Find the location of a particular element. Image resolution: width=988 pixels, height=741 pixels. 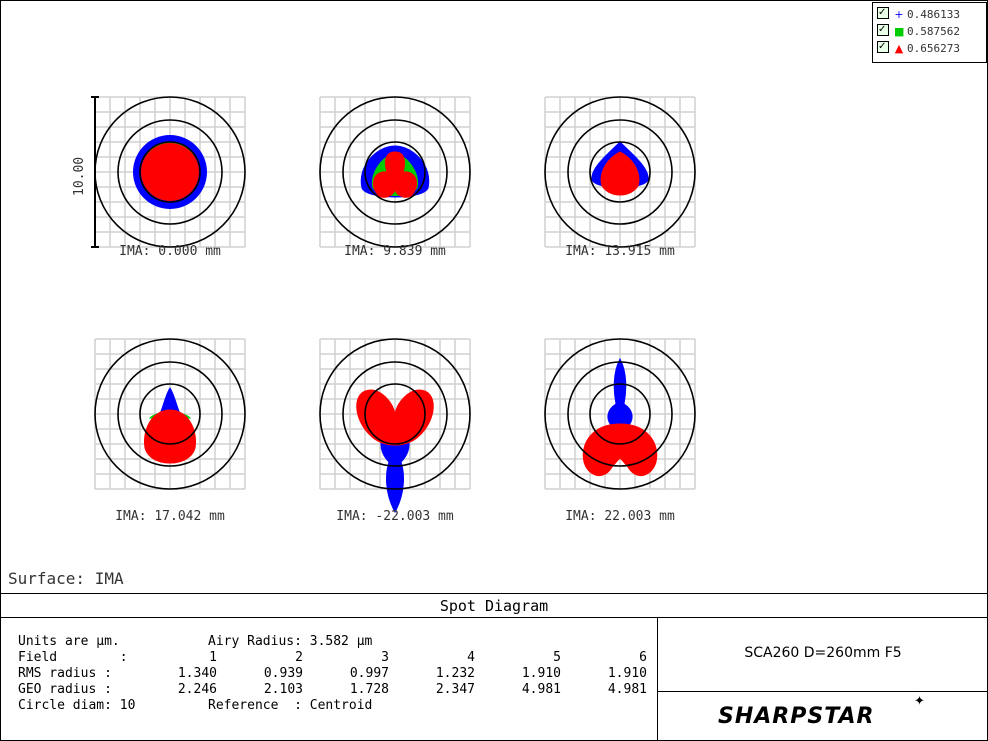

geo-value-5: 4.981 is located at coordinates (541, 689).